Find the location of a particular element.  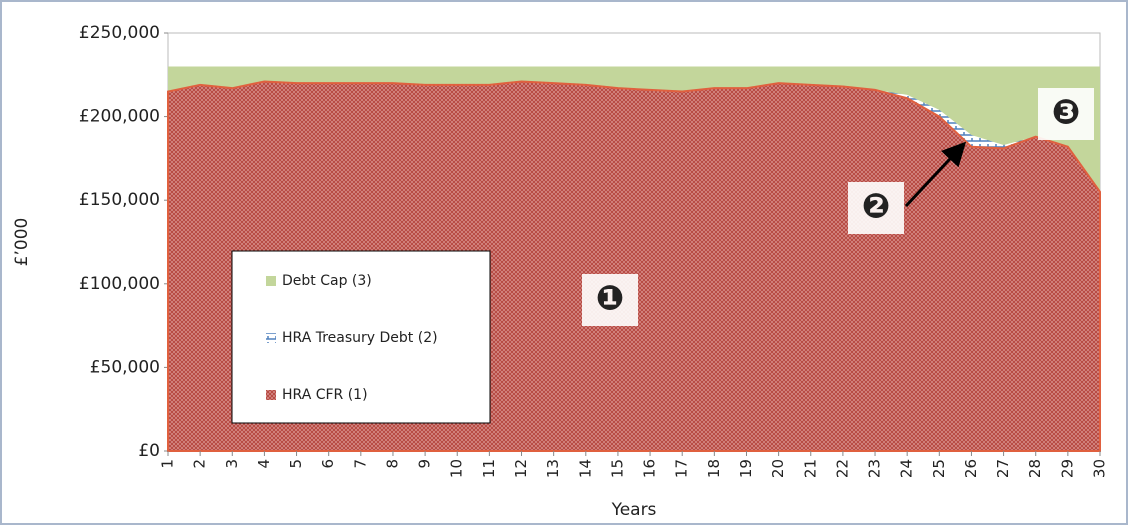

x-tick-label: 16 is located at coordinates (650, 468).